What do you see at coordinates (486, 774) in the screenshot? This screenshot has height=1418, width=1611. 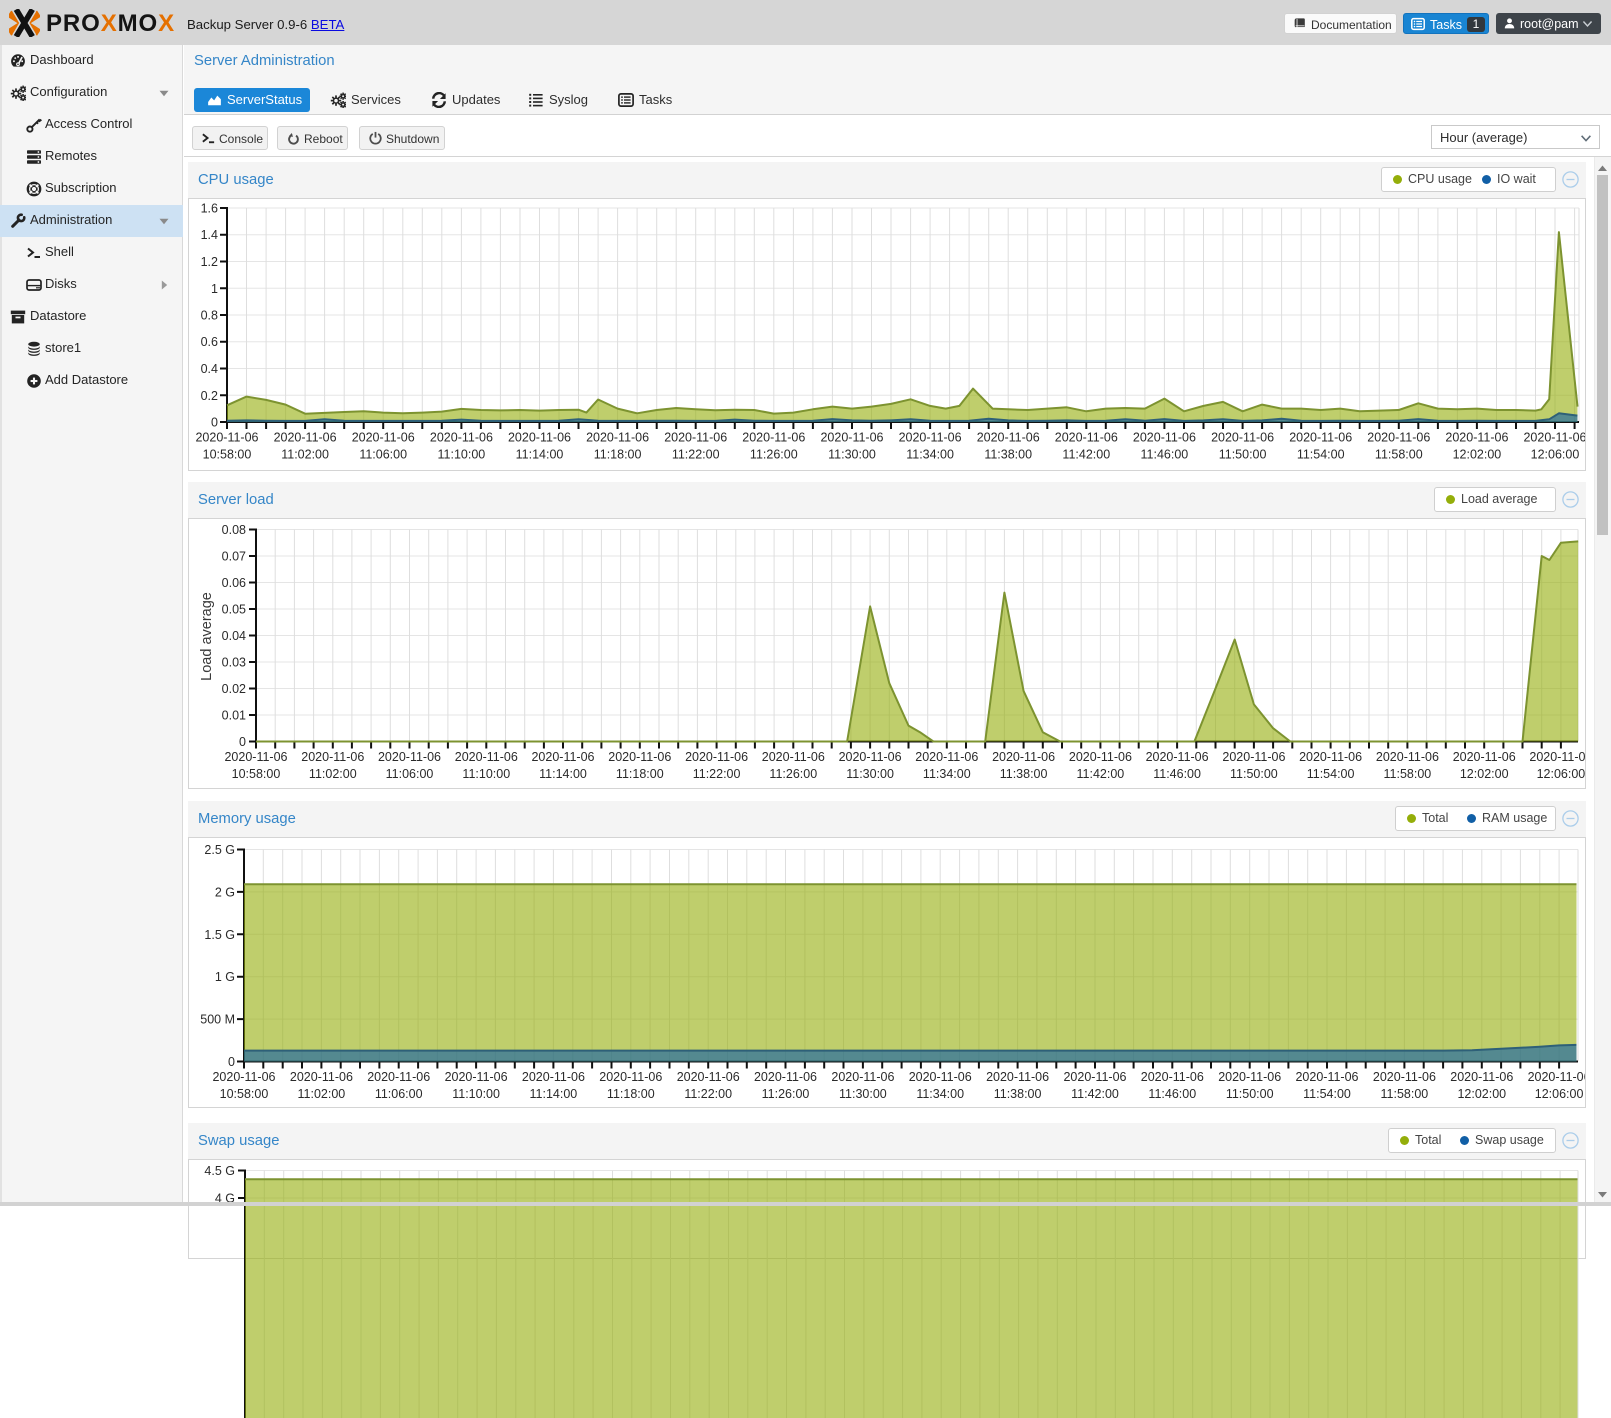 I see `svg-text: 11:10:00` at bounding box center [486, 774].